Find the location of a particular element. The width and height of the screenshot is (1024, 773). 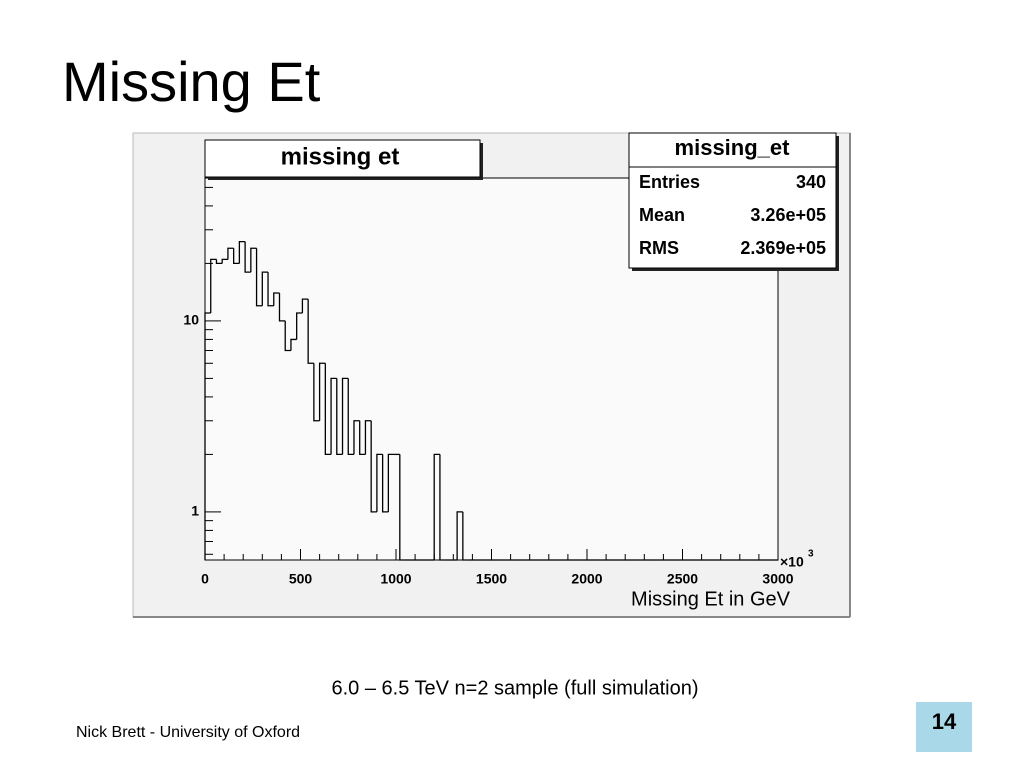

stats-rows: Entries 340 Mean 3.26e+05 RMS 2.369e+05 is located at coordinates (732, 215).